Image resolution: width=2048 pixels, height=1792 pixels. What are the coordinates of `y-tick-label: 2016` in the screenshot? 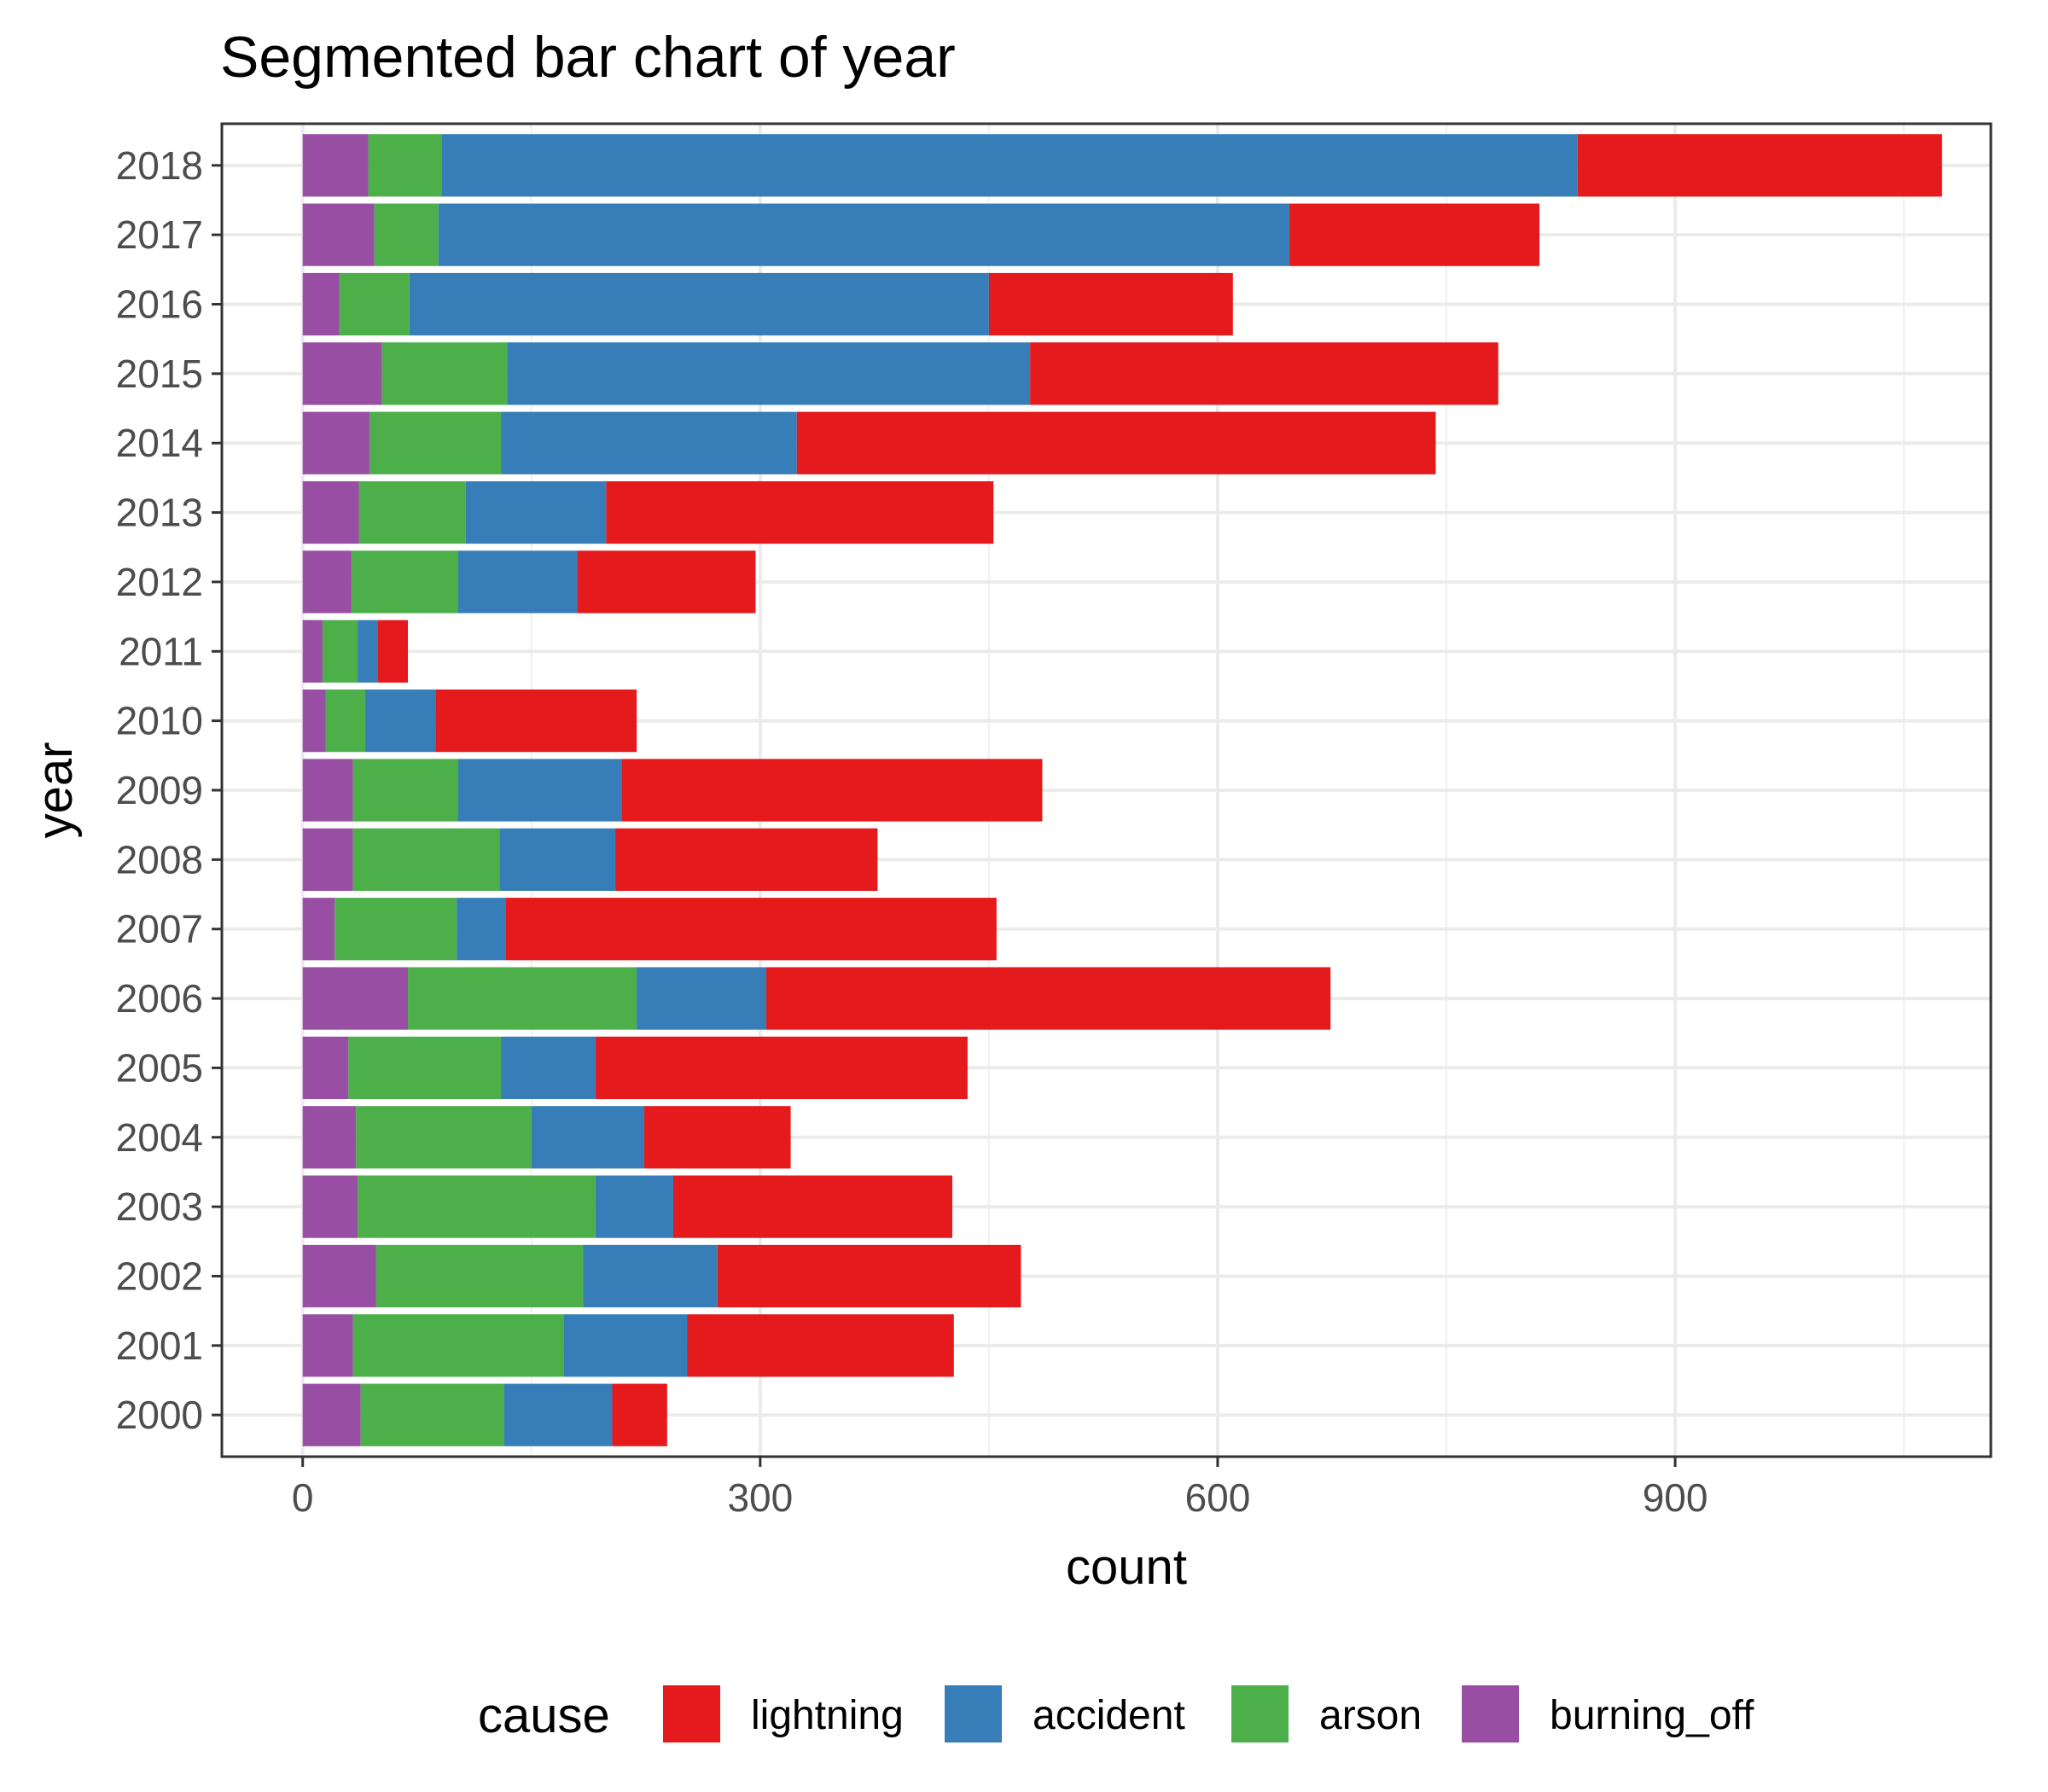 It's located at (159, 304).